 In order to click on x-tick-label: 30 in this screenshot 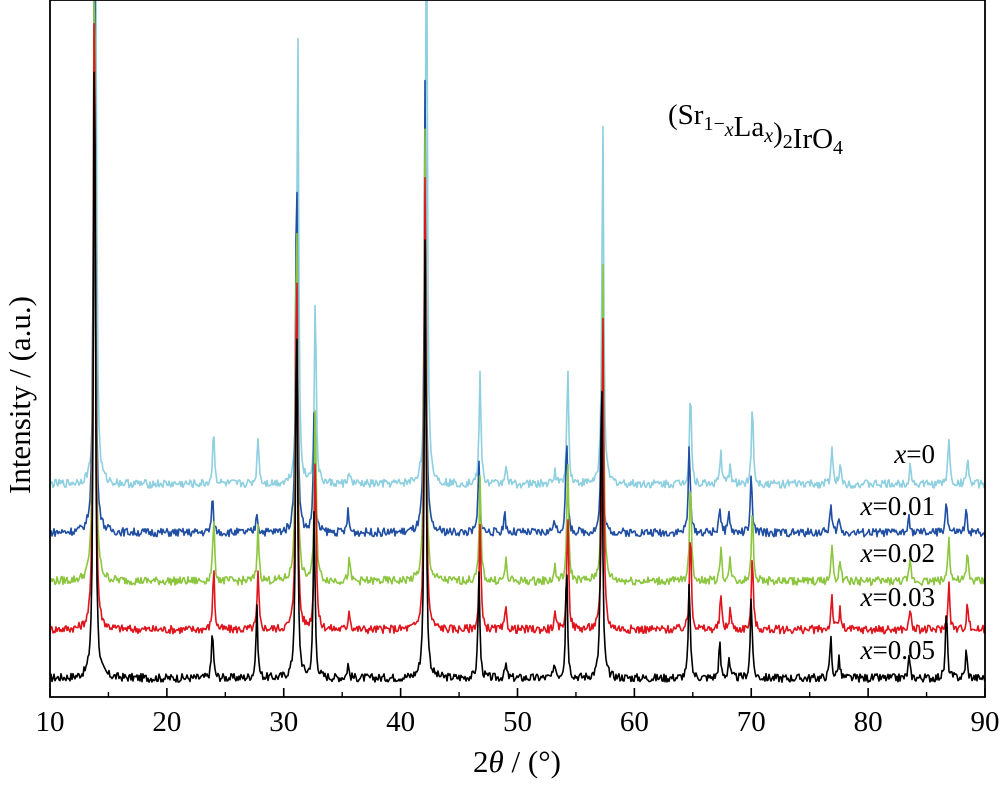, I will do `click(283, 722)`.